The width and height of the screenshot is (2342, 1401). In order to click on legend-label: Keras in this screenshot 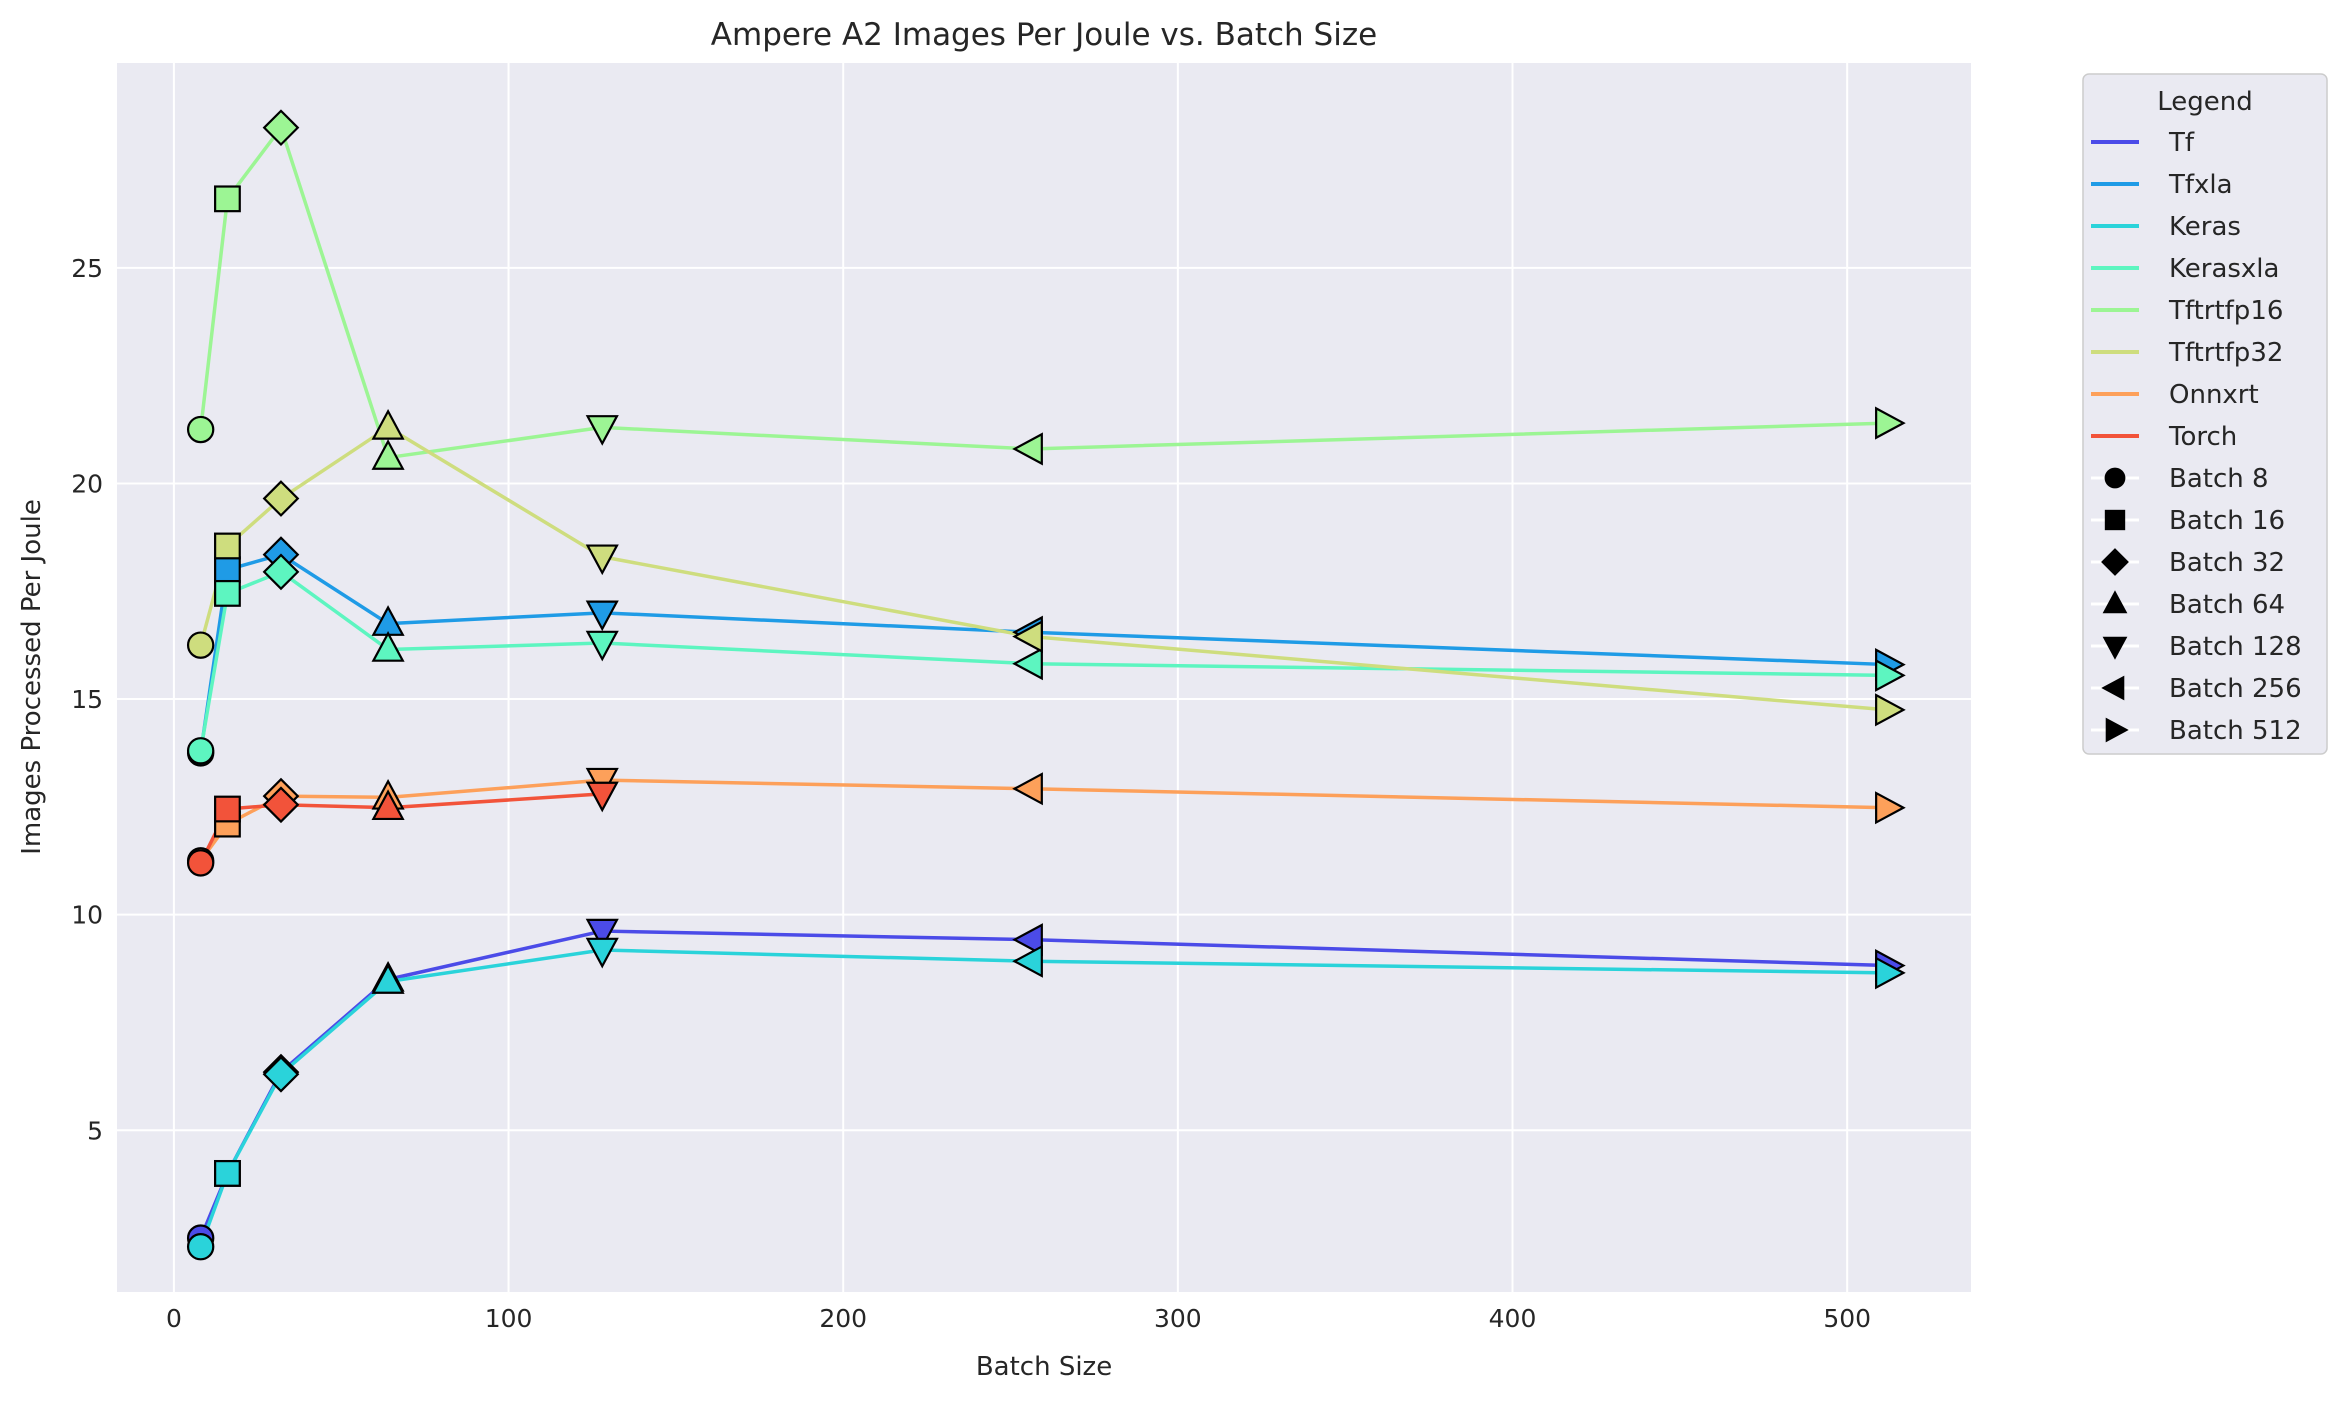, I will do `click(2205, 227)`.